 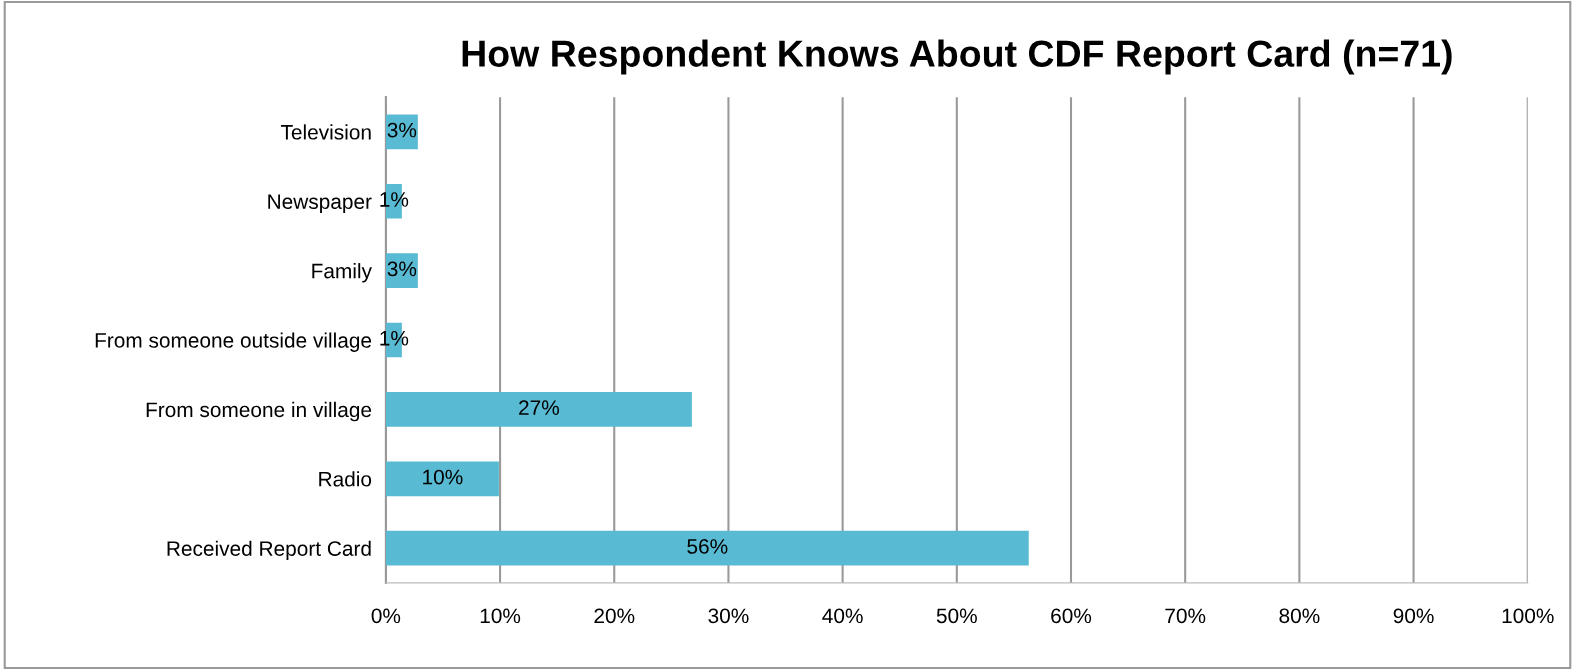 What do you see at coordinates (1528, 616) in the screenshot?
I see `x-tick-label: 100%` at bounding box center [1528, 616].